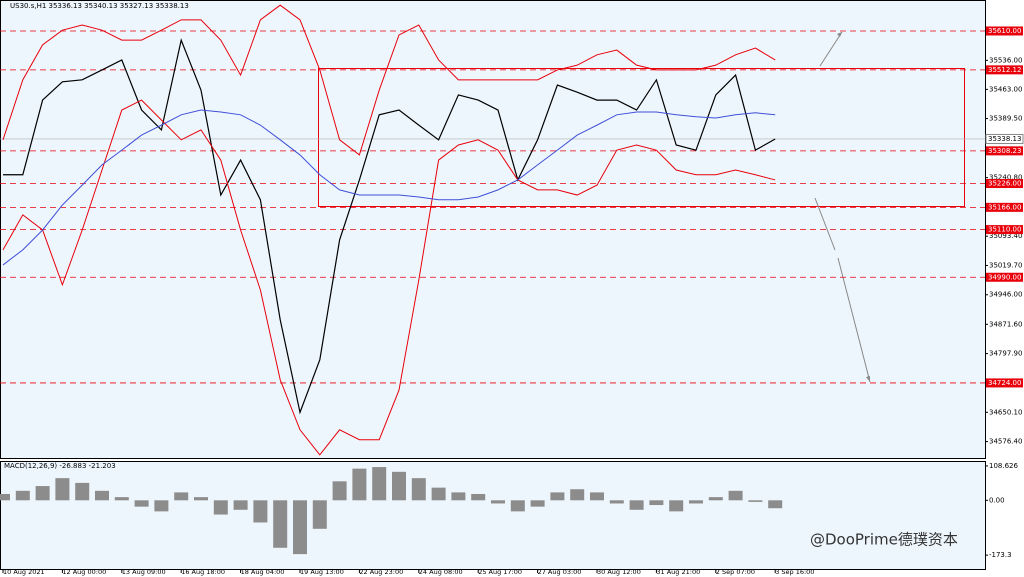 The image size is (1024, 577). I want to click on current-price-label: 35338.13, so click(1004, 139).